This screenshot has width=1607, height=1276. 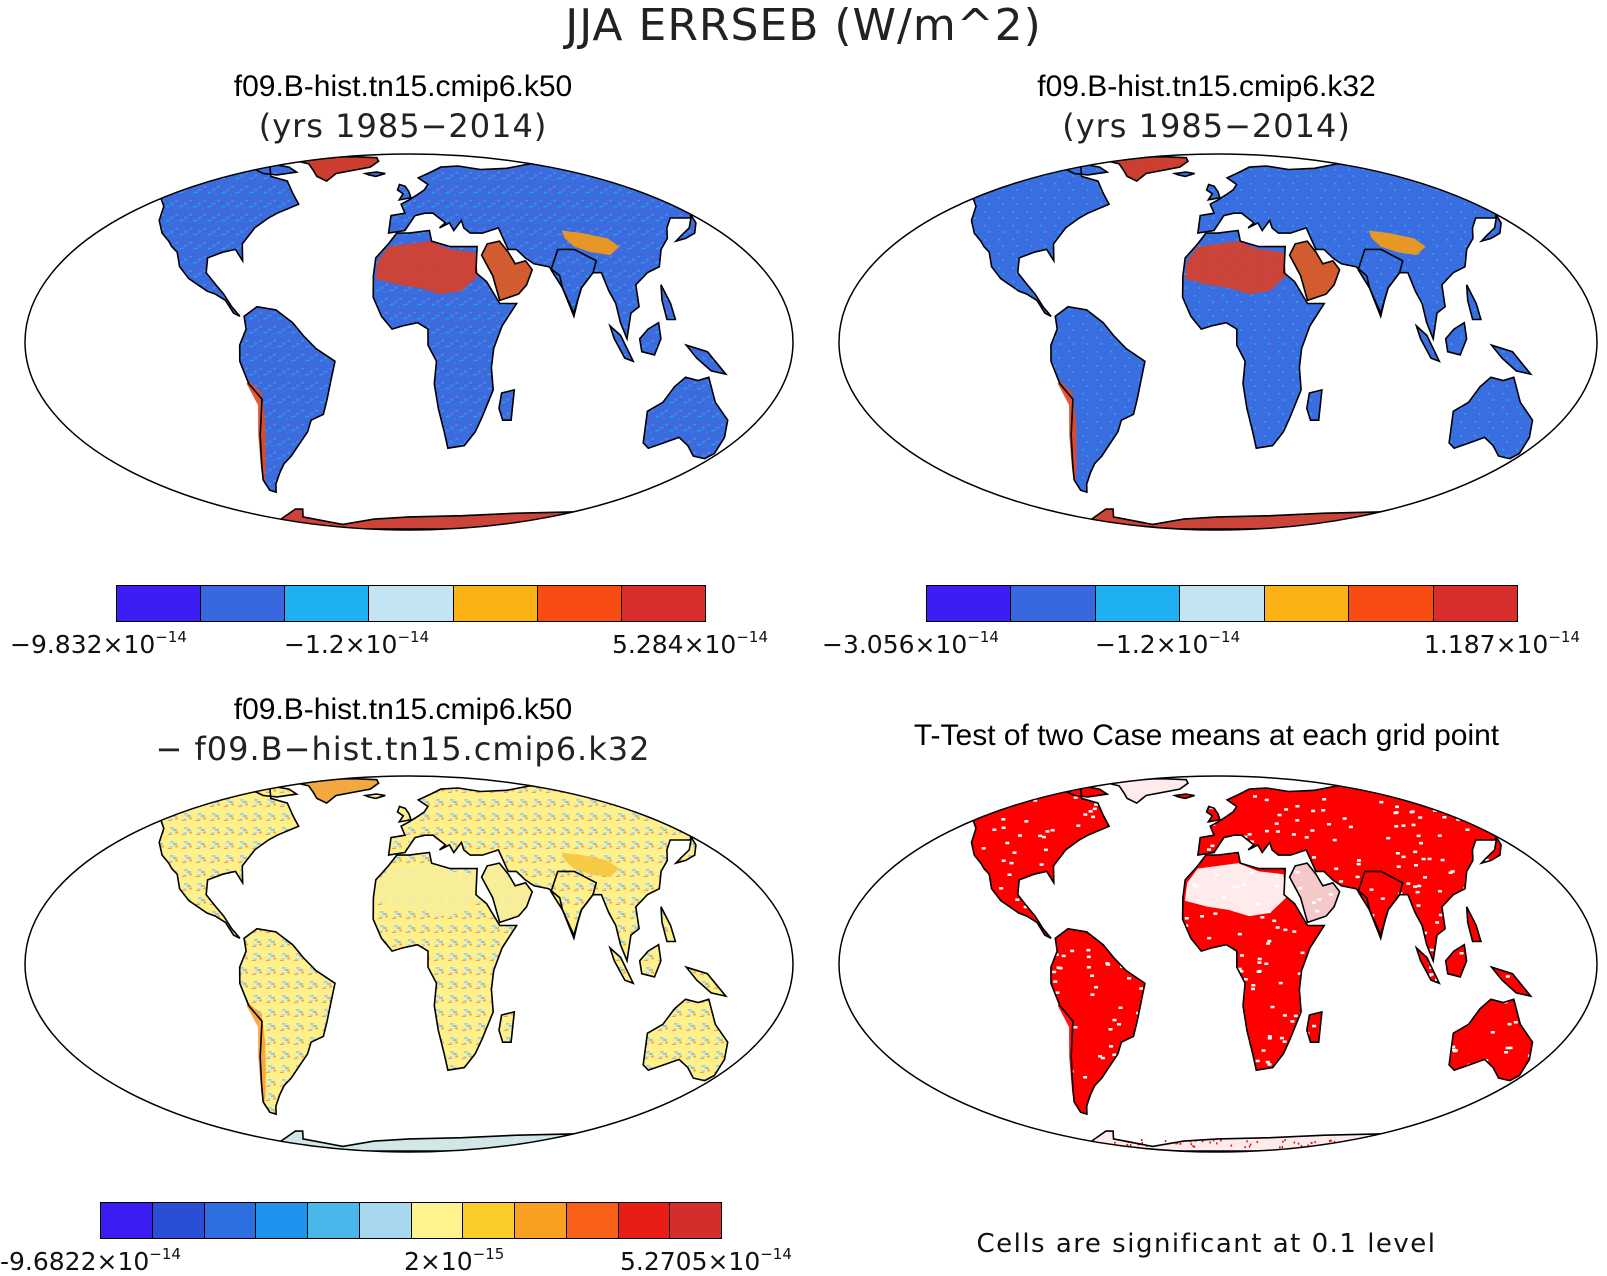 What do you see at coordinates (1314, 893) in the screenshot?
I see `region-arabia` at bounding box center [1314, 893].